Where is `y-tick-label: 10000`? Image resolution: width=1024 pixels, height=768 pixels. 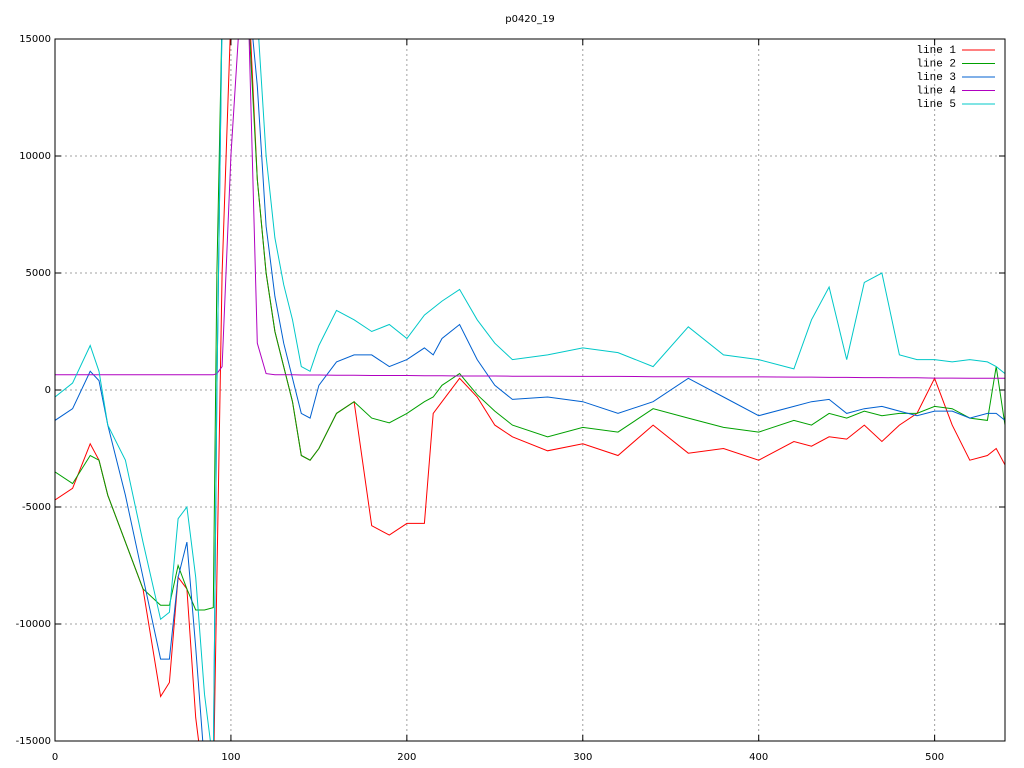 y-tick-label: 10000 is located at coordinates (35, 156).